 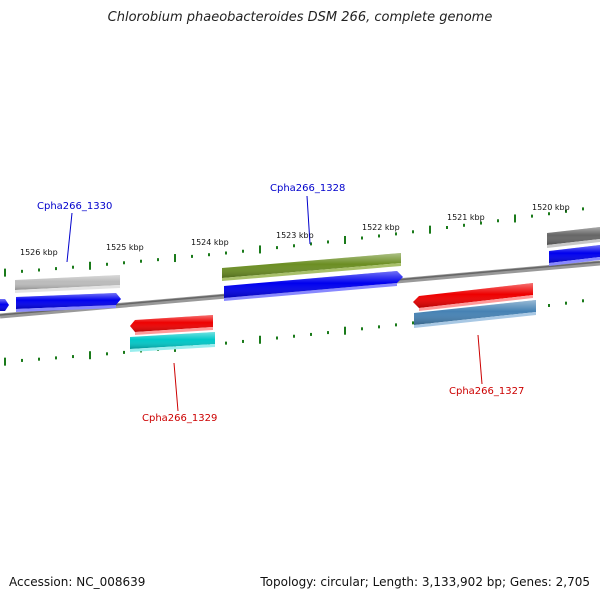 What do you see at coordinates (551, 207) in the screenshot?
I see `kbp-label-1520: 1520 kbp` at bounding box center [551, 207].